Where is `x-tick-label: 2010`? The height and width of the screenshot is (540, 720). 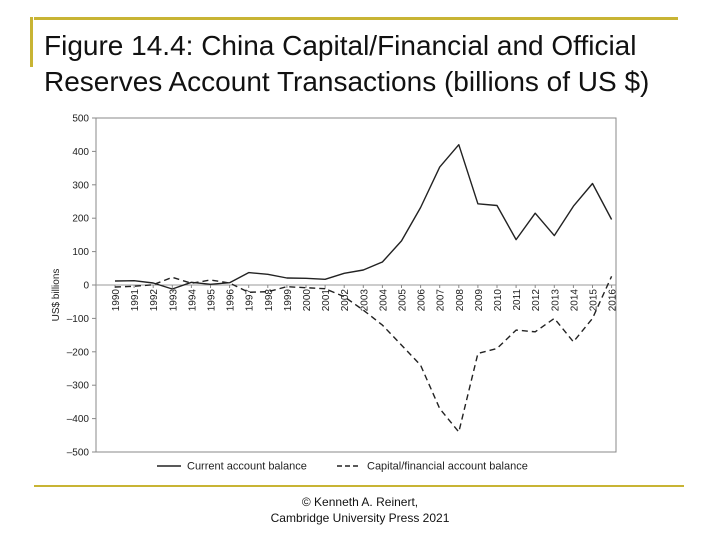
x-tick-label: 2010 is located at coordinates (498, 300).